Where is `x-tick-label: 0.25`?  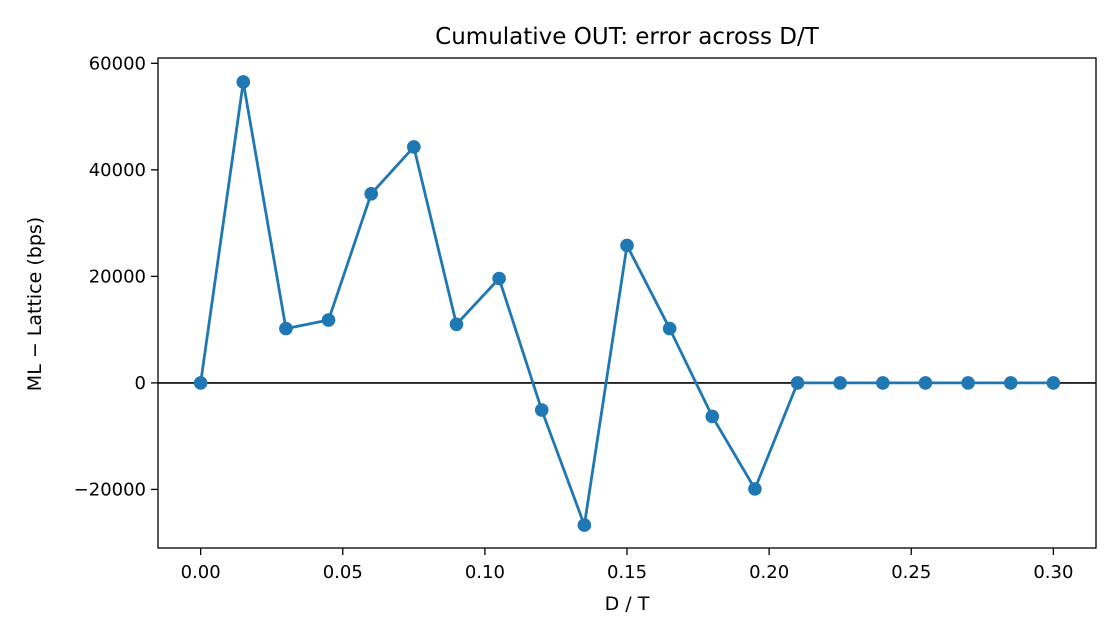 x-tick-label: 0.25 is located at coordinates (911, 572).